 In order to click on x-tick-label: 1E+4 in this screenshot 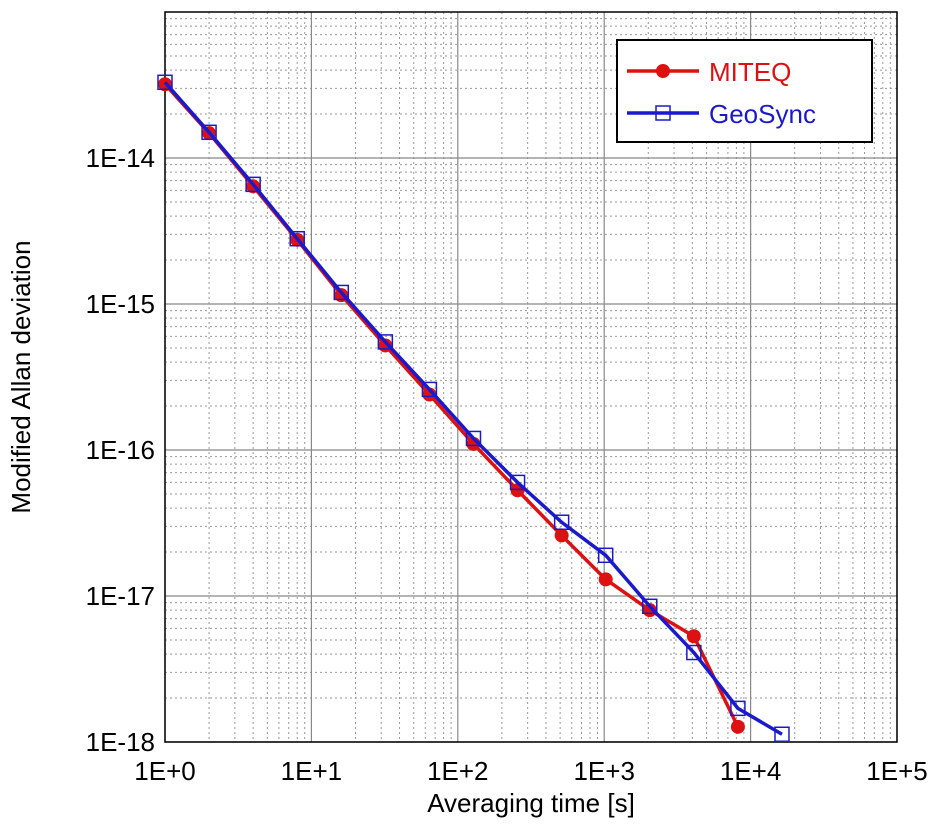, I will do `click(750, 771)`.